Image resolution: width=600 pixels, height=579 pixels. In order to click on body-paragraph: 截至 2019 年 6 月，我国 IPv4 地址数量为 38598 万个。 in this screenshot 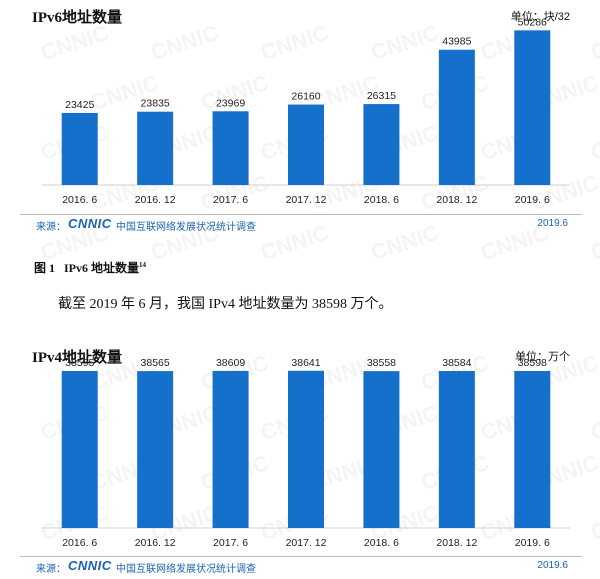, I will do `click(225, 304)`.